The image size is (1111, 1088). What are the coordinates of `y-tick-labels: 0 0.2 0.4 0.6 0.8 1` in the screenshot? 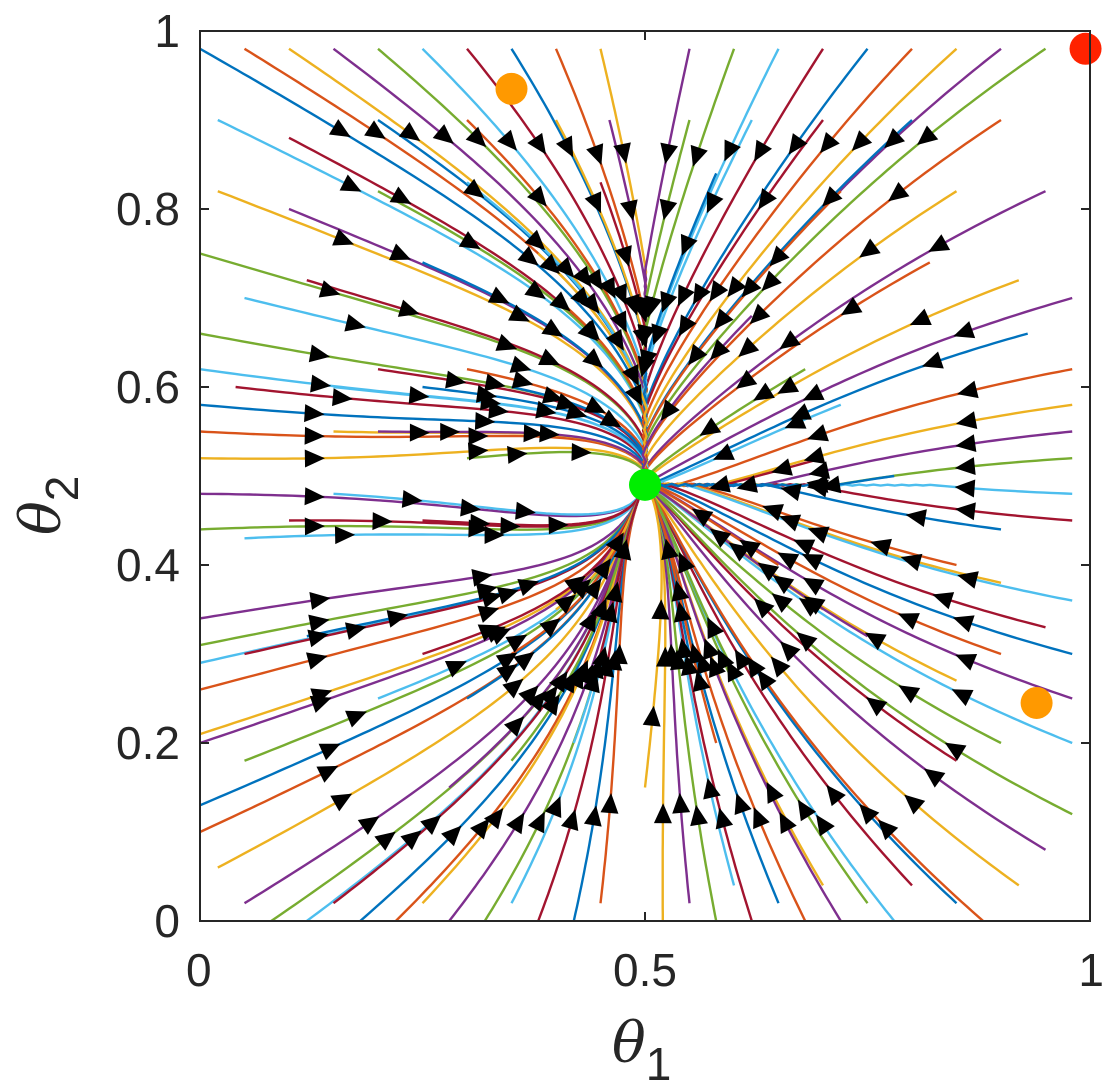 It's located at (148, 476).